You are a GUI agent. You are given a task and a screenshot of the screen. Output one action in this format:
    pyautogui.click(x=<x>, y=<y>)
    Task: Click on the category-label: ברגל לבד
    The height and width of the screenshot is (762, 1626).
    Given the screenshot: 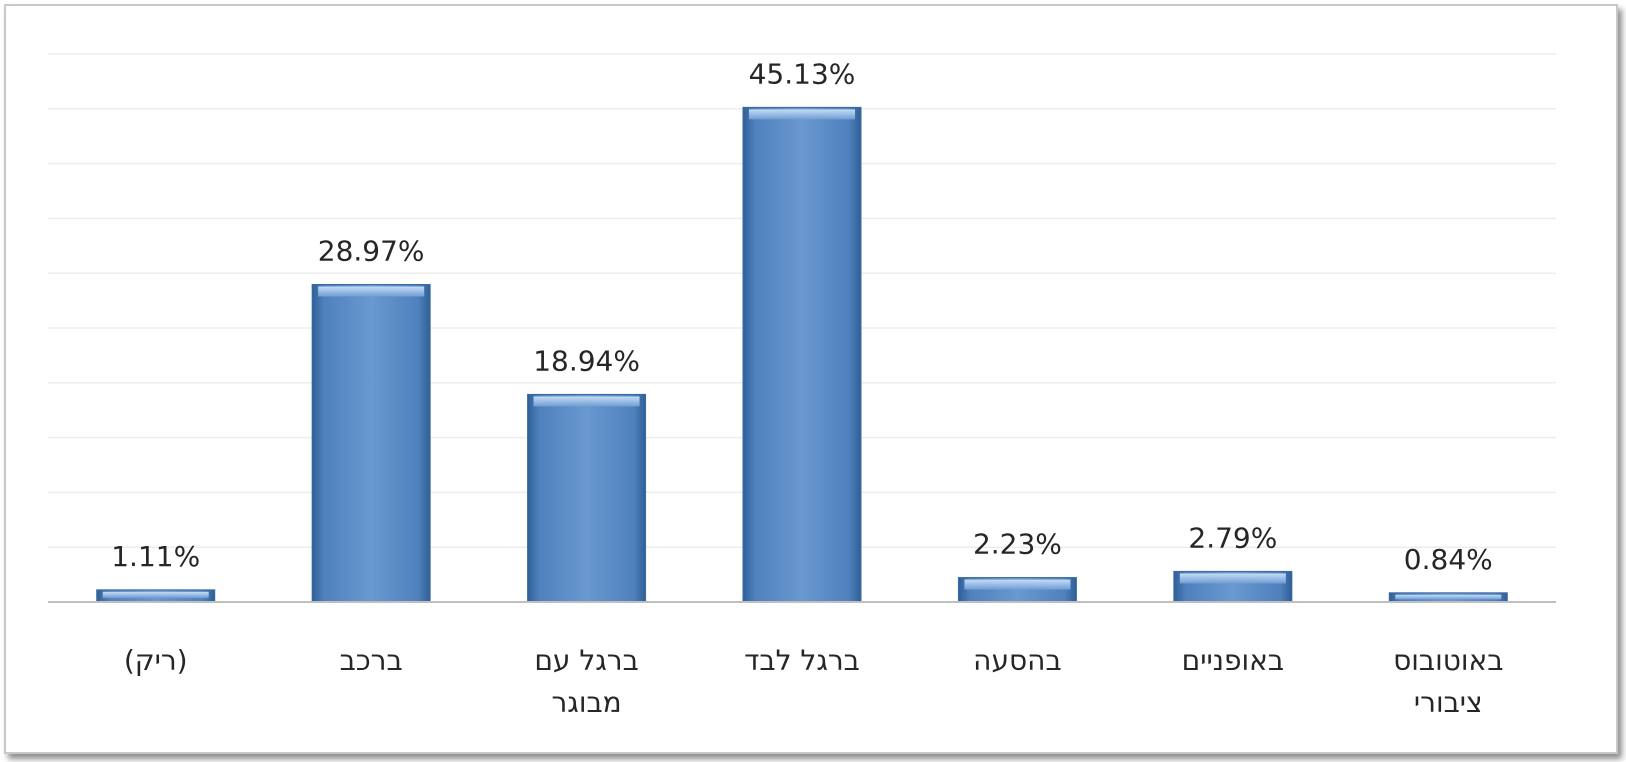 What is the action you would take?
    pyautogui.click(x=802, y=660)
    